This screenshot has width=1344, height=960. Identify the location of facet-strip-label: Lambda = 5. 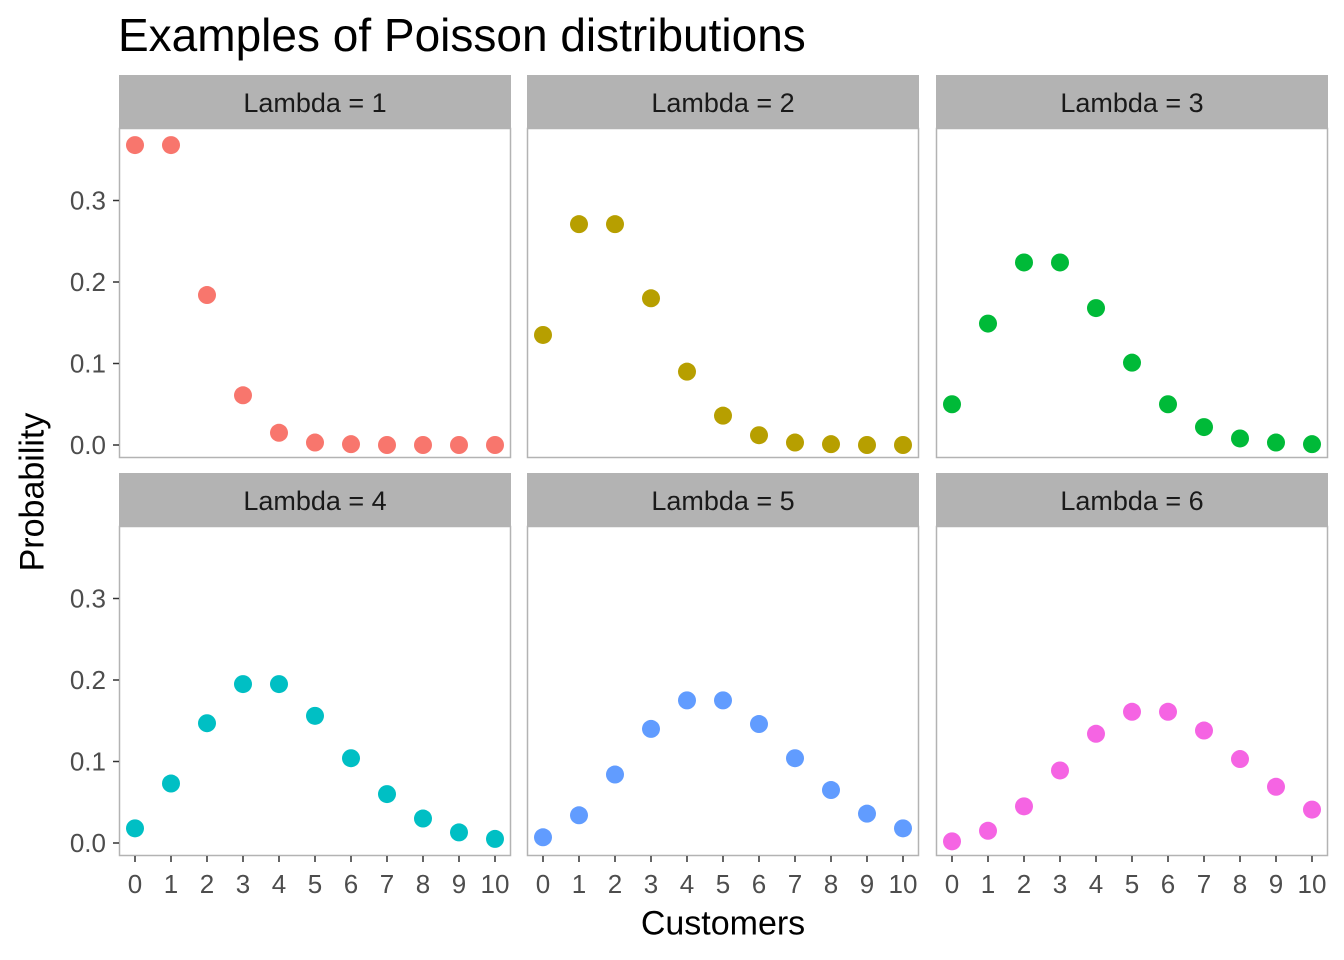
(722, 501).